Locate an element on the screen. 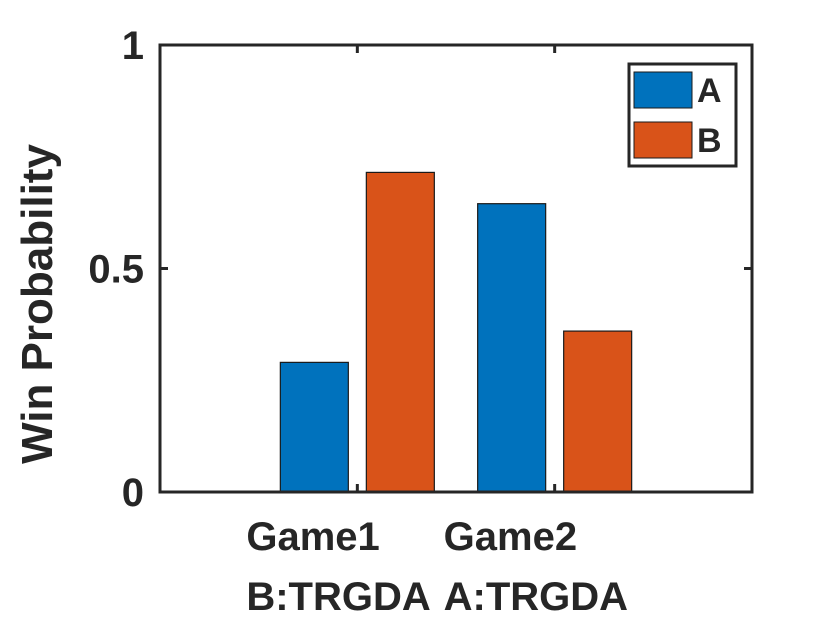  legend-label-A: A is located at coordinates (709, 91).